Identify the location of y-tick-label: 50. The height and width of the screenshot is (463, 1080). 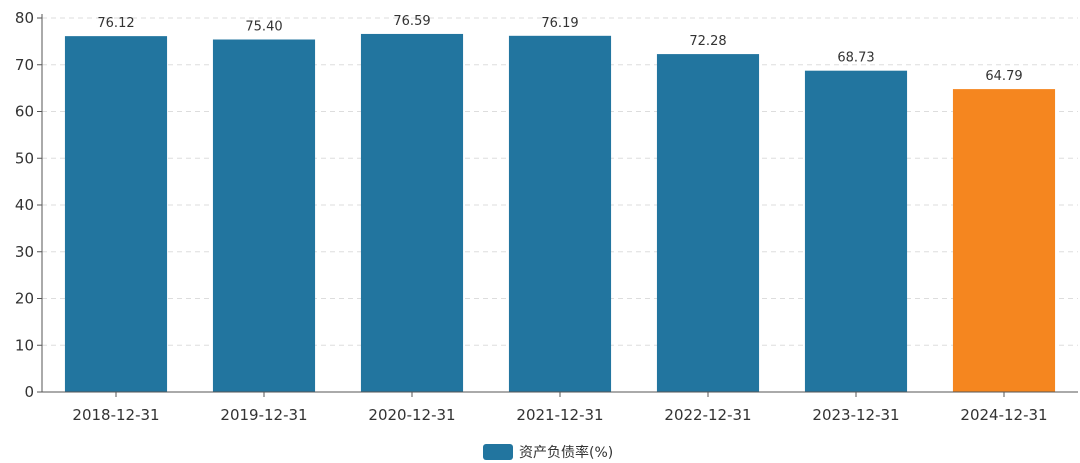
(24, 158).